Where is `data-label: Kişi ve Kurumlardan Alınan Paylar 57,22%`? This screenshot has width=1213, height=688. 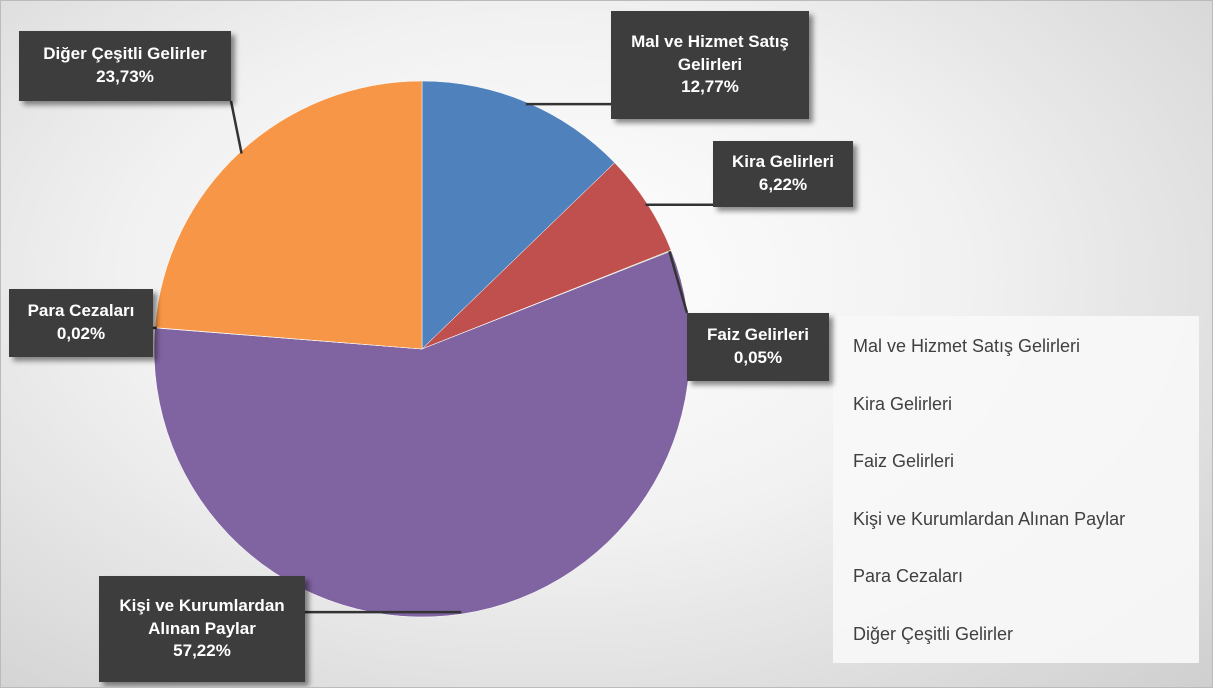
data-label: Kişi ve Kurumlardan Alınan Paylar 57,22% is located at coordinates (202, 629).